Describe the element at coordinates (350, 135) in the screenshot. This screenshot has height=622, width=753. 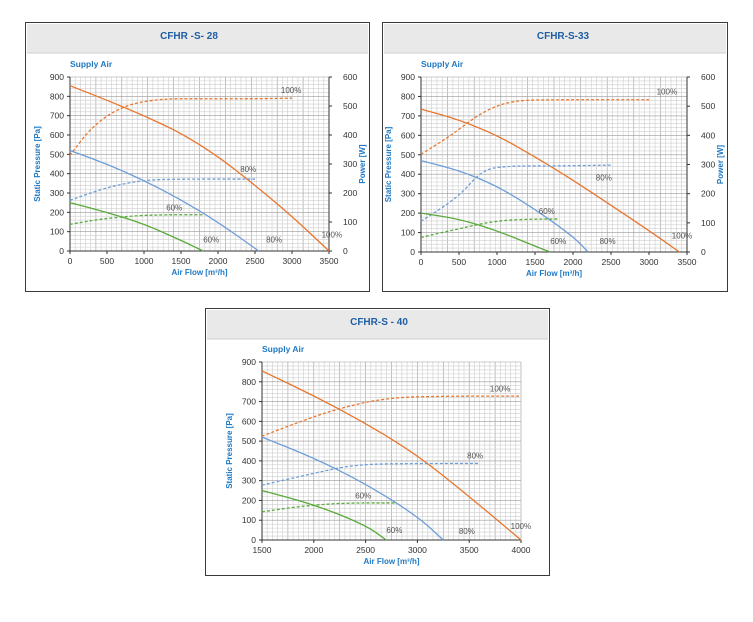
I see `chart-1-y2-tick-label: 400` at that location.